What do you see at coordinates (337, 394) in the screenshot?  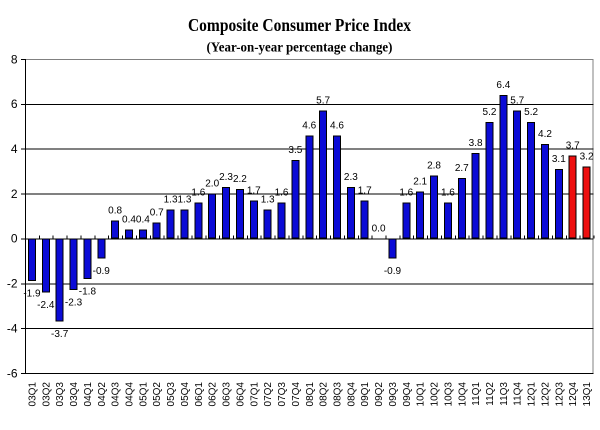 I see `svg-text: 08Q3` at bounding box center [337, 394].